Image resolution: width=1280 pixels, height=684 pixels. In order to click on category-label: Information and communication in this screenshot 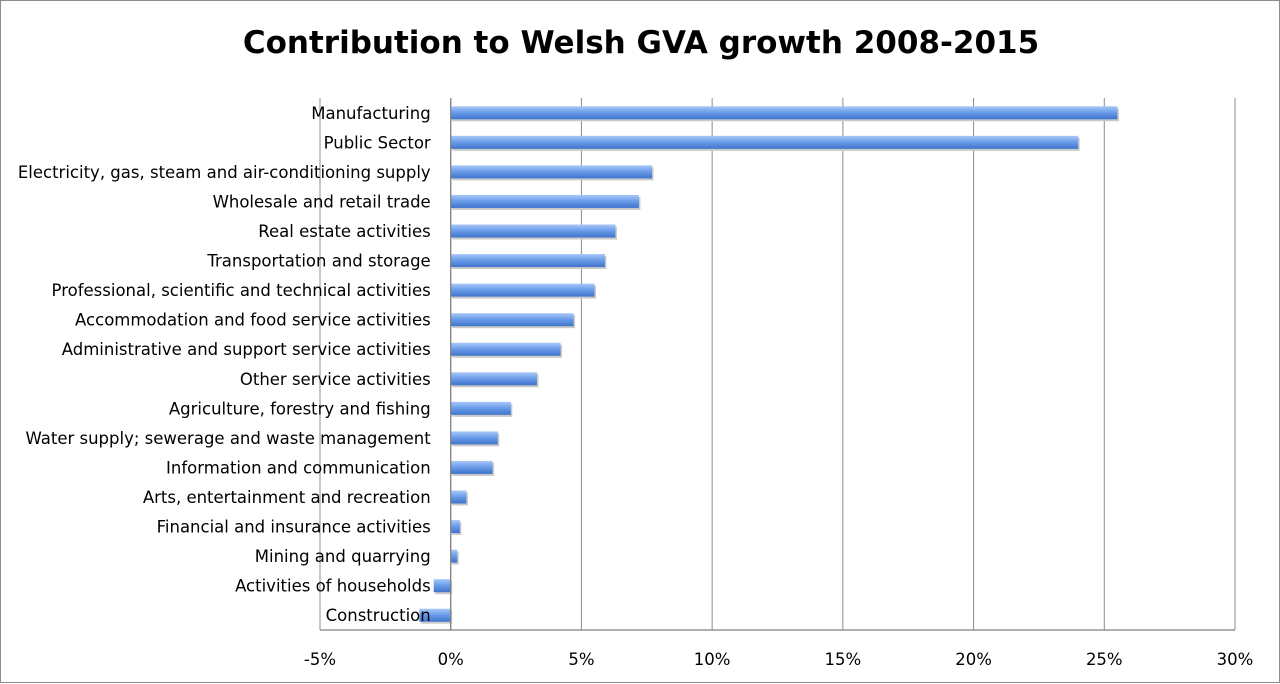, I will do `click(298, 467)`.